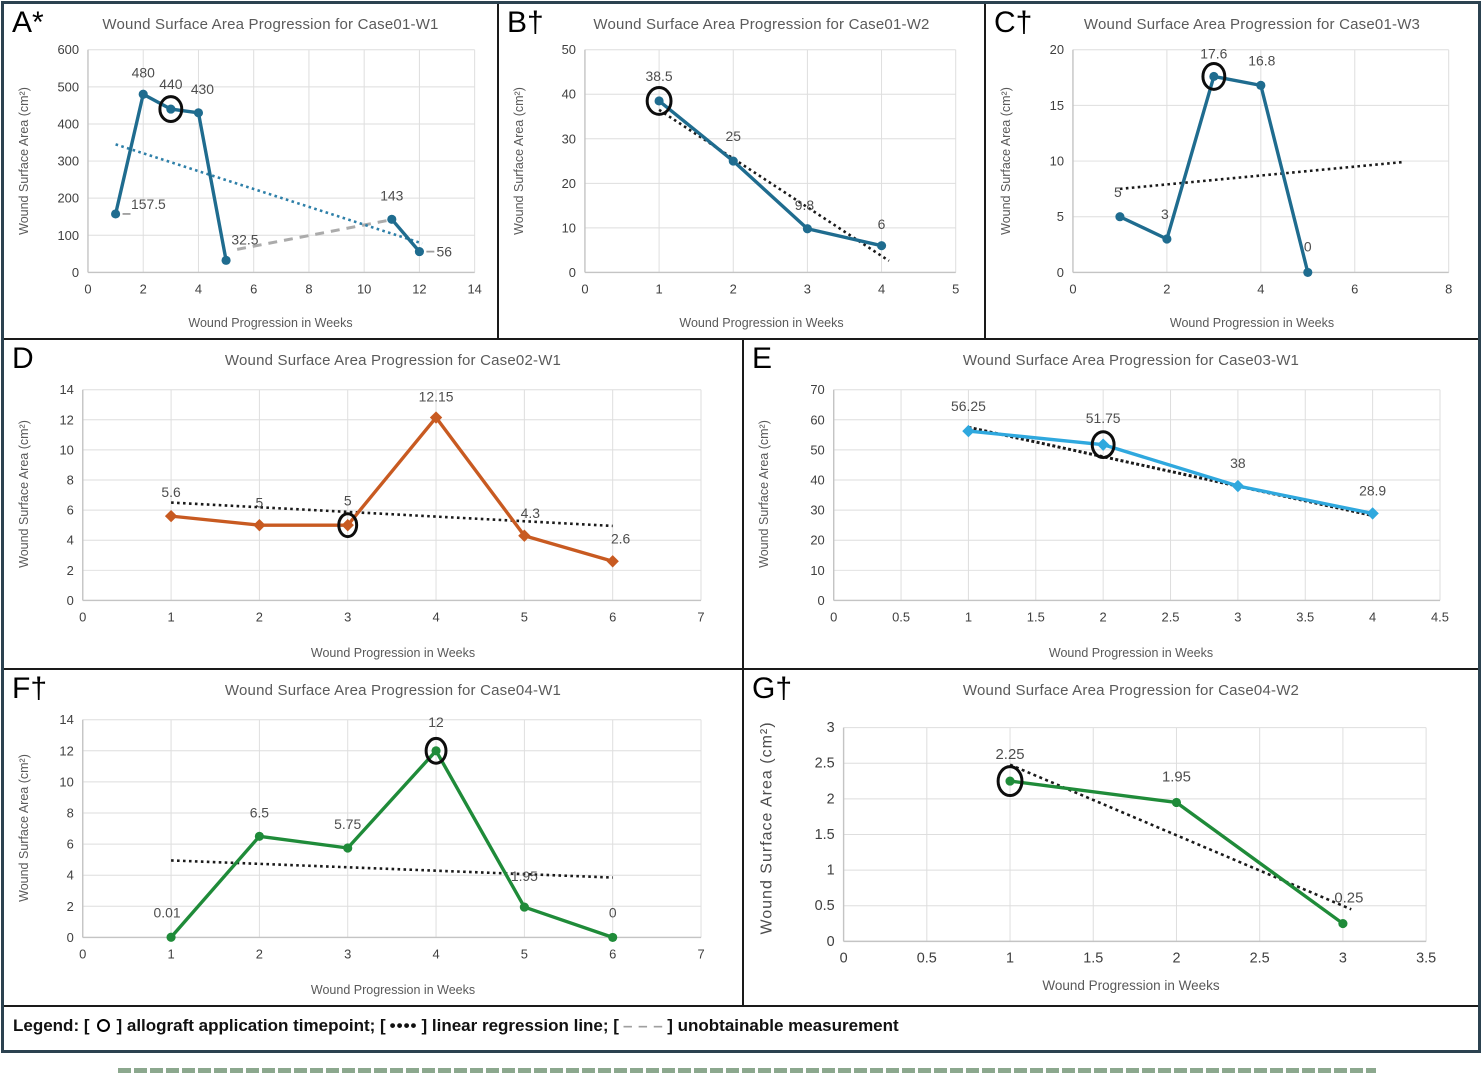  What do you see at coordinates (783, 1025) in the screenshot?
I see `legend-text: ] unobtainable measurement` at bounding box center [783, 1025].